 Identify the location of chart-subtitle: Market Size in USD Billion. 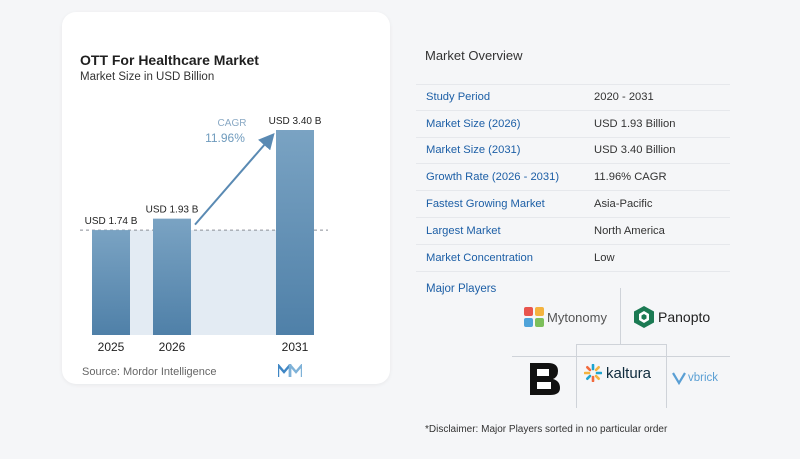
(147, 77).